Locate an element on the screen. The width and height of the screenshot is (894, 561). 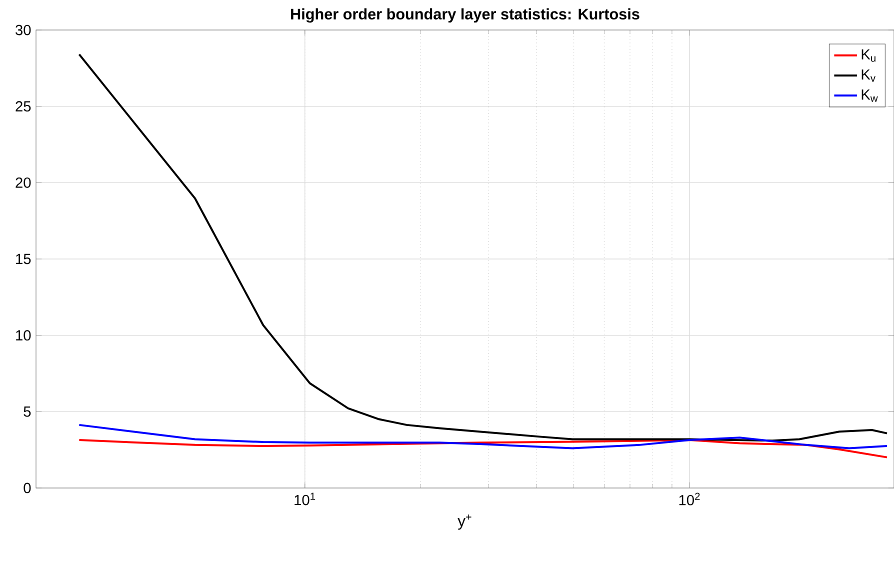
y-tick-label: 5 is located at coordinates (27, 411).